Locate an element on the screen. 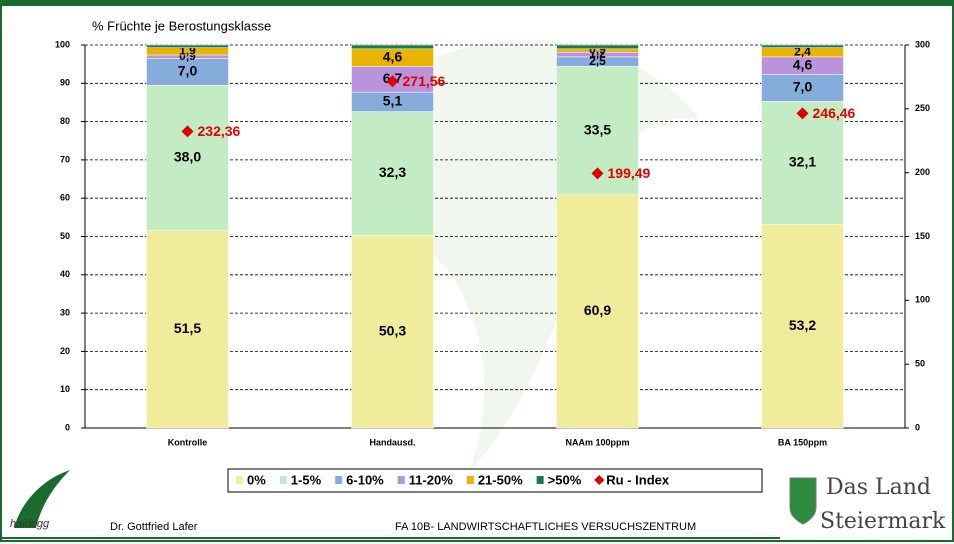 This screenshot has height=544, width=954. x-tick-label: Kontrolle is located at coordinates (188, 442).